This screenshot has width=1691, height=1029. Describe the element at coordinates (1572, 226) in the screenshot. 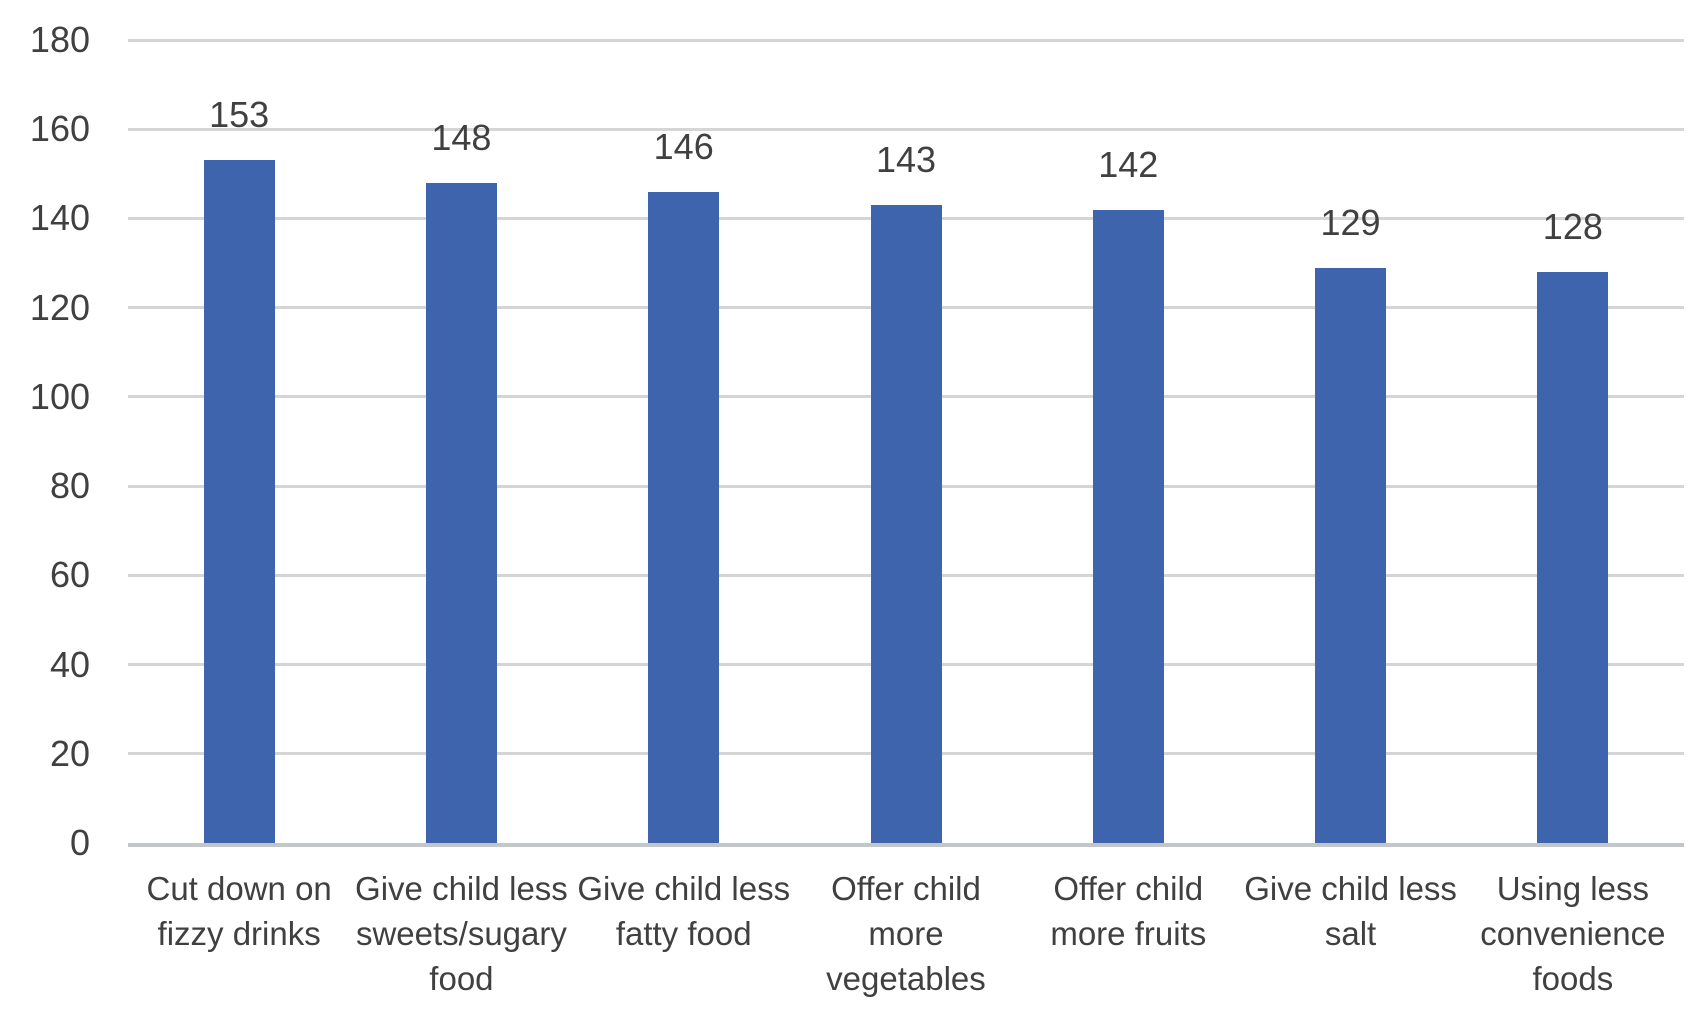

I see `bar-value-label: 128` at that location.